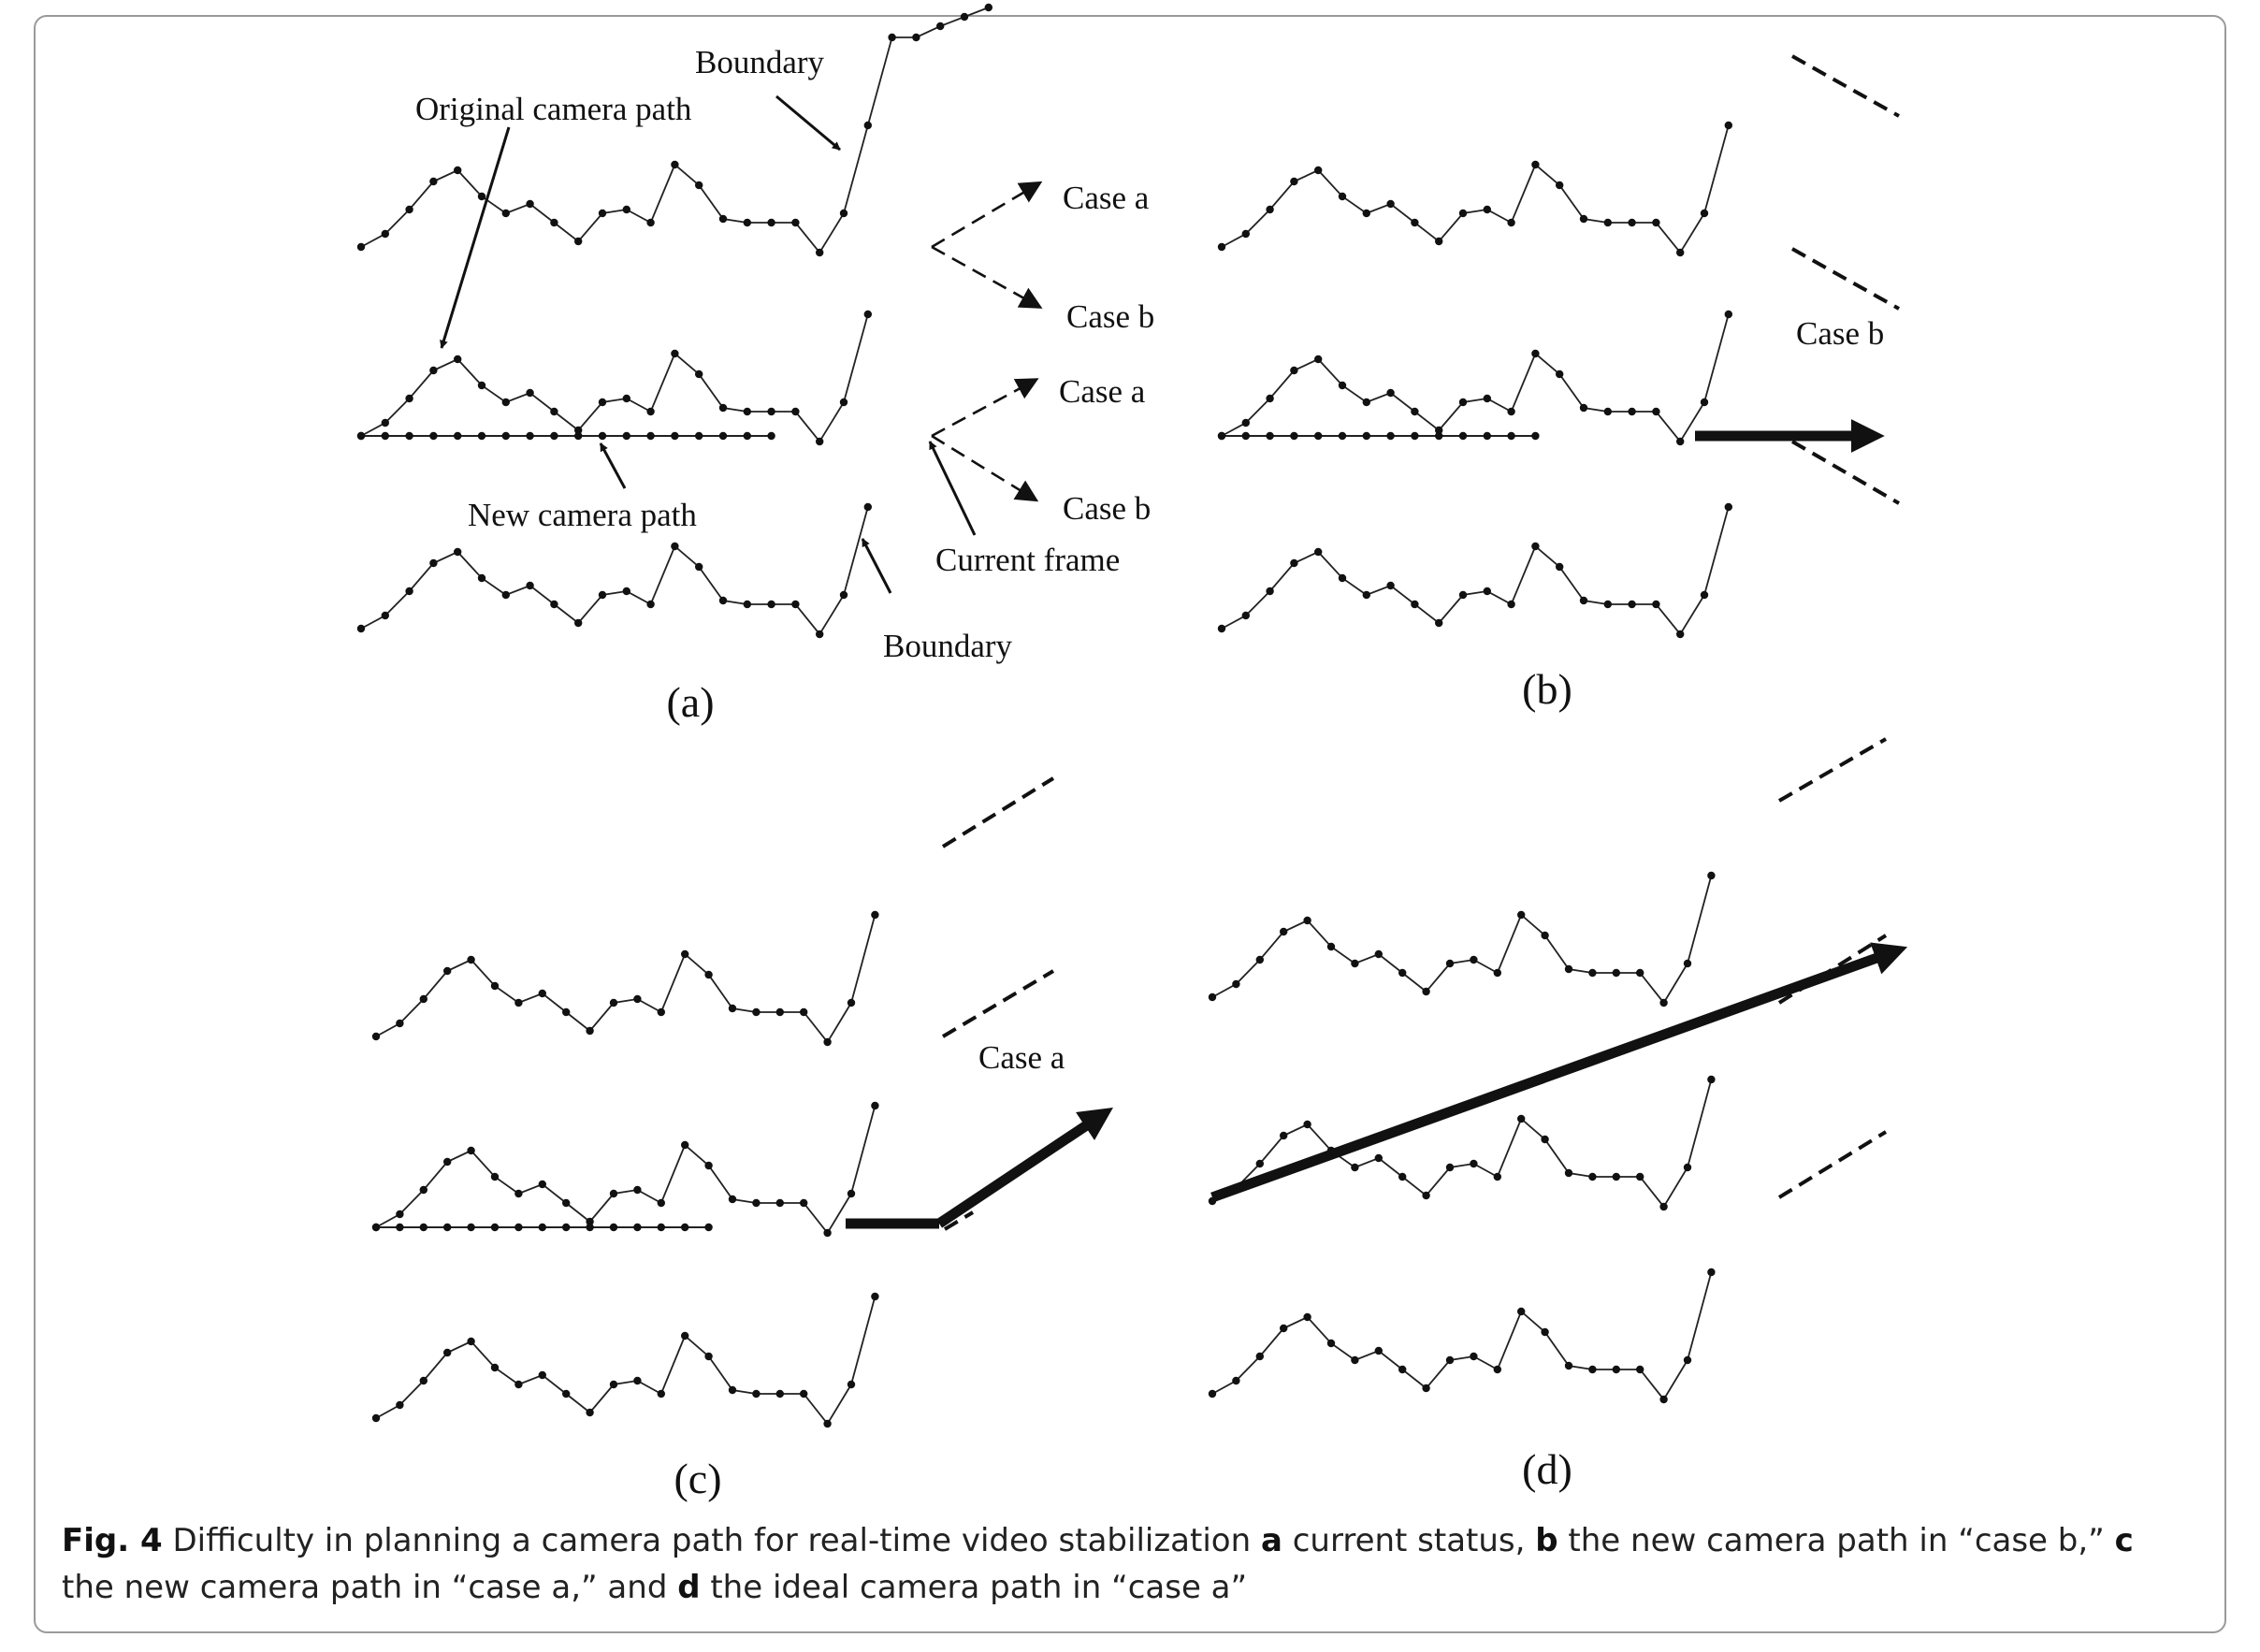 This screenshot has height=1652, width=2260. What do you see at coordinates (808, 123) in the screenshot?
I see `boundary-arrow-top` at bounding box center [808, 123].